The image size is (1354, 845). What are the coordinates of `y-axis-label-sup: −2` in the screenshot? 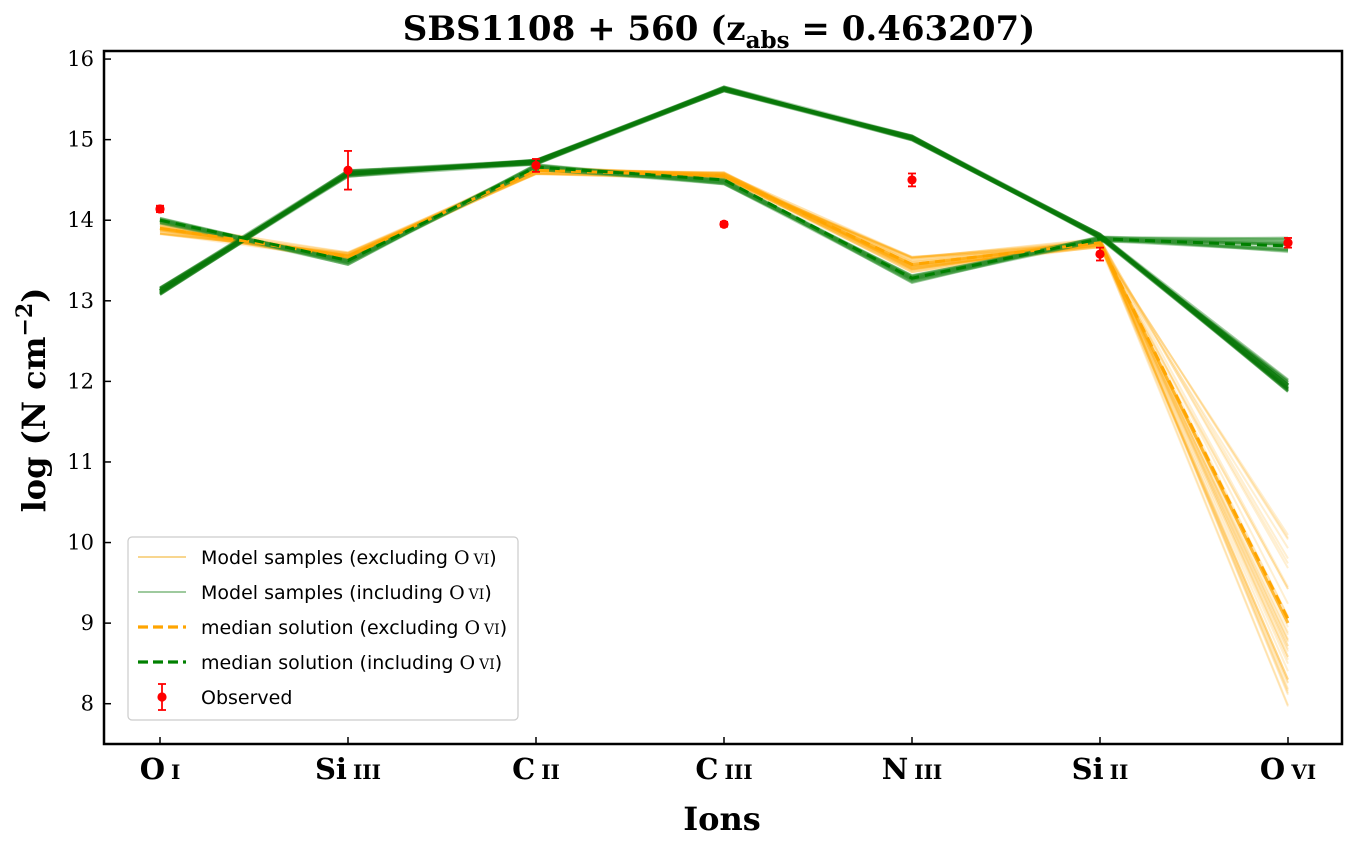 It's located at (25, 320).